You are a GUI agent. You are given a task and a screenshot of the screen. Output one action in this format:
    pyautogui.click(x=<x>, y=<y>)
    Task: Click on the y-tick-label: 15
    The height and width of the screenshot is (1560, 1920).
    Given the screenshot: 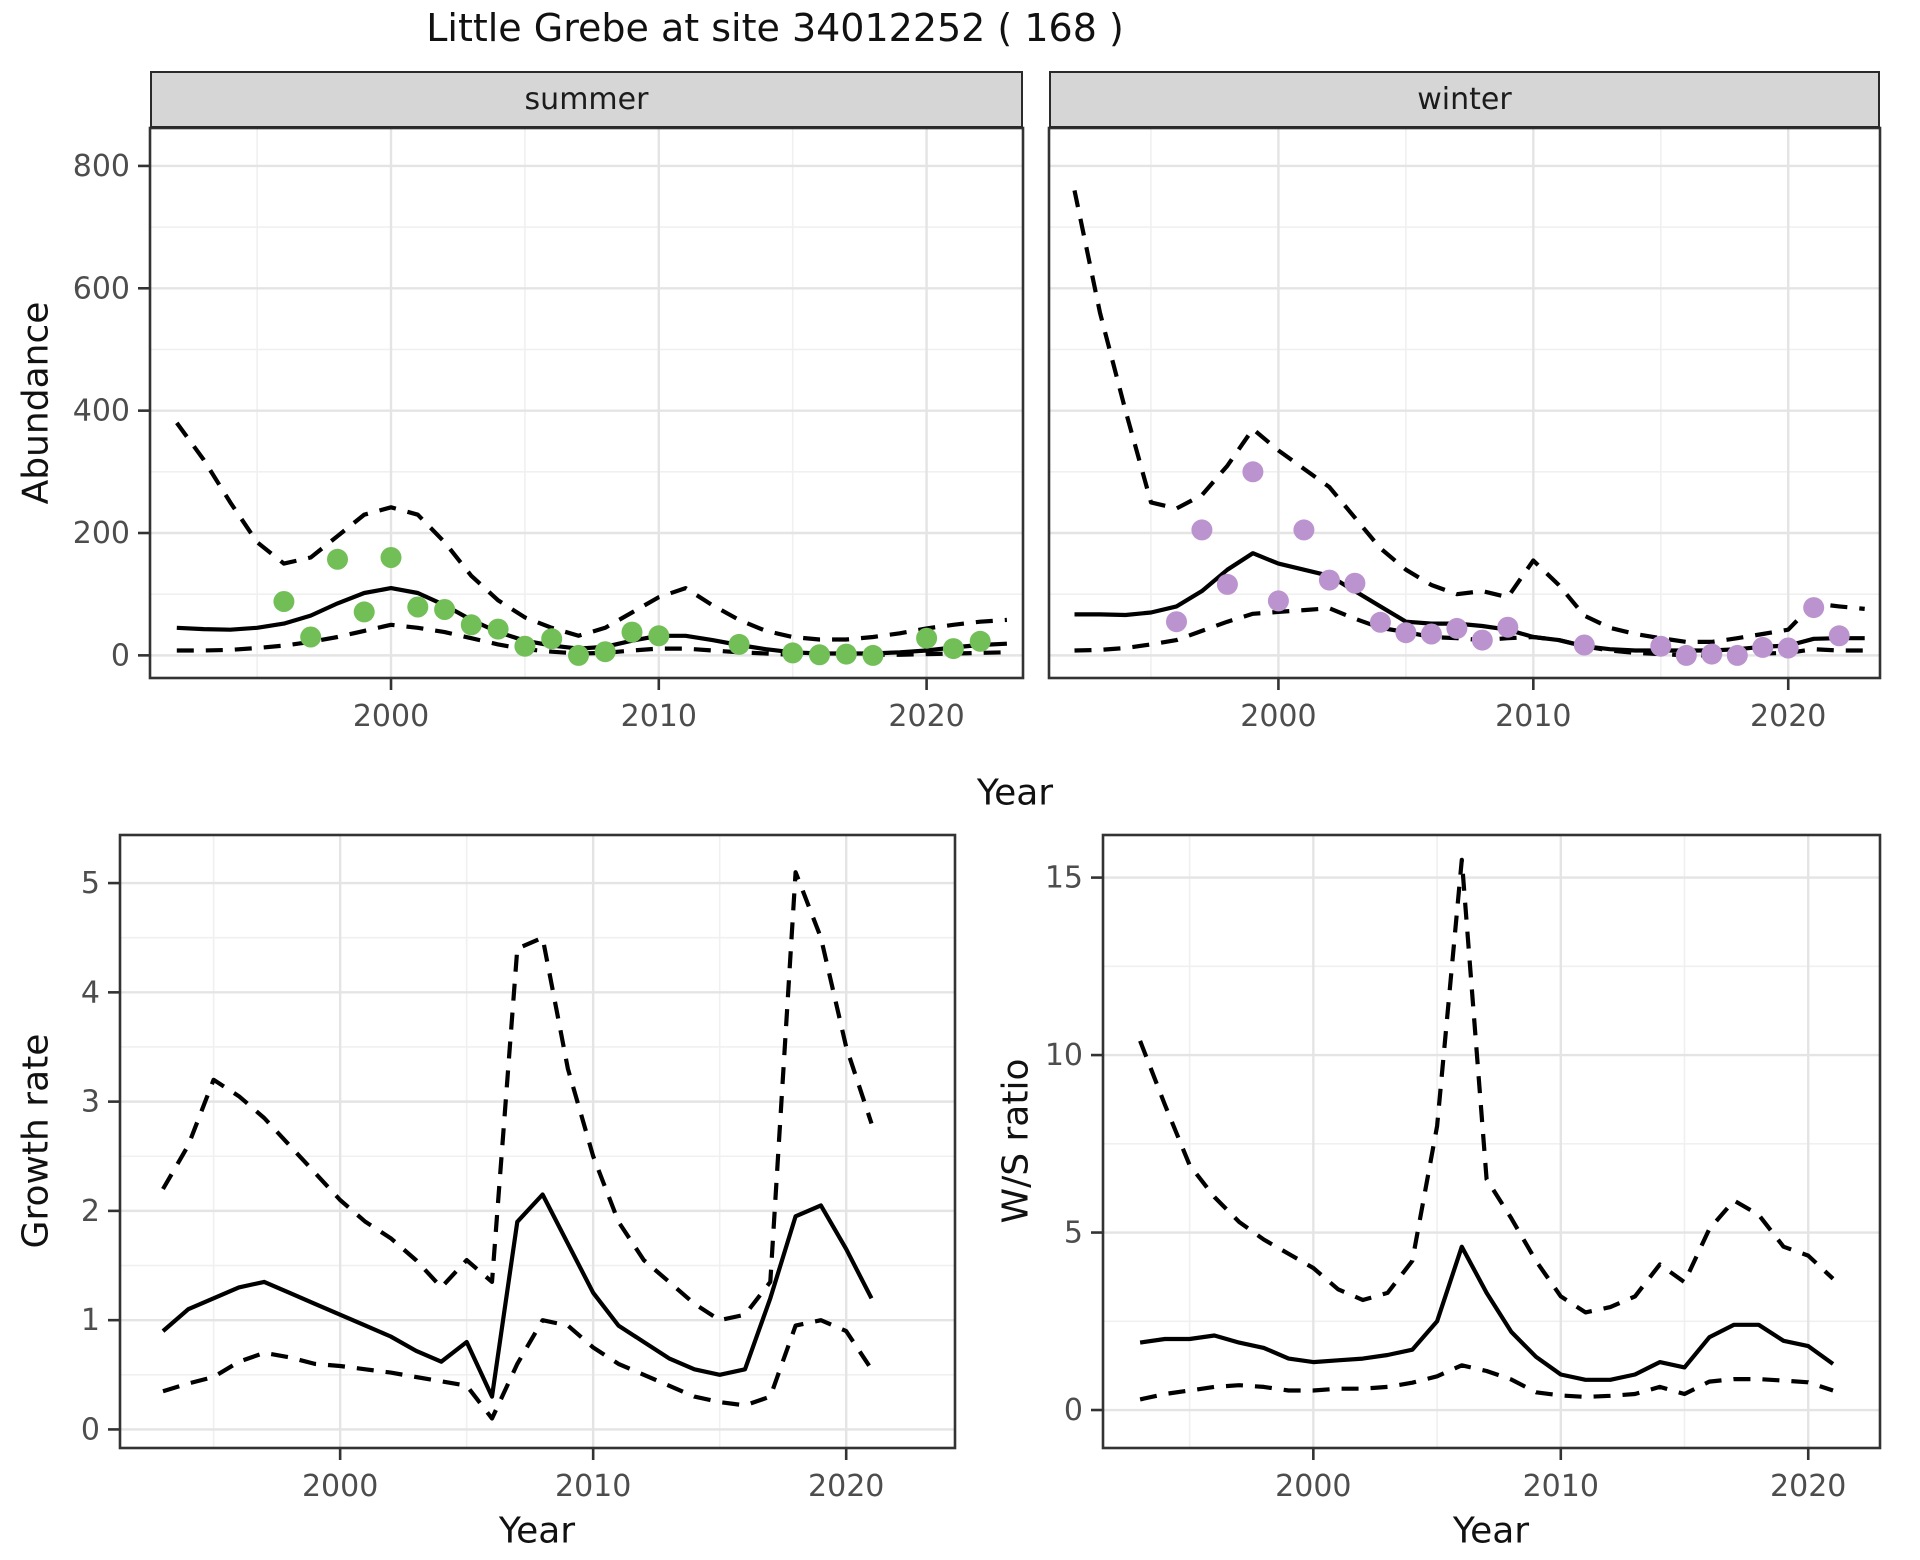 What is the action you would take?
    pyautogui.click(x=1064, y=878)
    